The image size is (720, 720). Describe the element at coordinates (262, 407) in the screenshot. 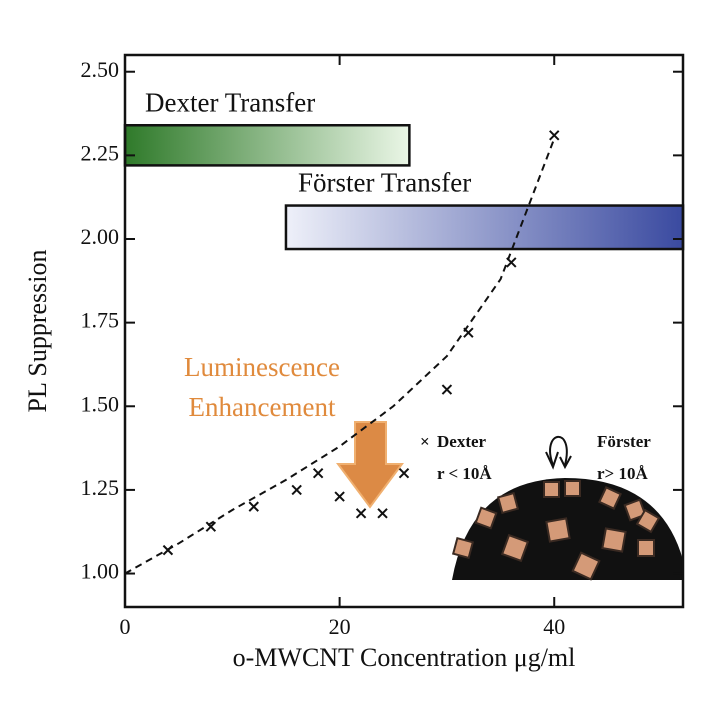

I see `annotation: Enhancement` at that location.